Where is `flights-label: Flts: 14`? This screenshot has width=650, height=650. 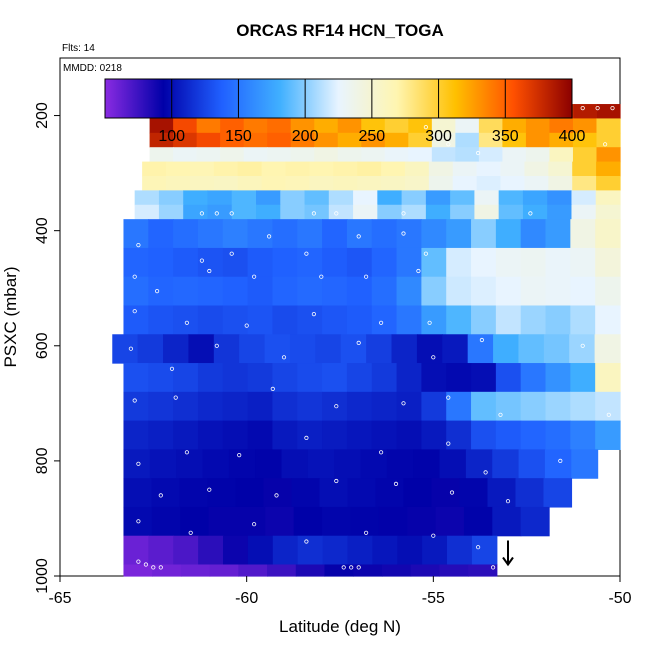 flights-label: Flts: 14 is located at coordinates (78, 48).